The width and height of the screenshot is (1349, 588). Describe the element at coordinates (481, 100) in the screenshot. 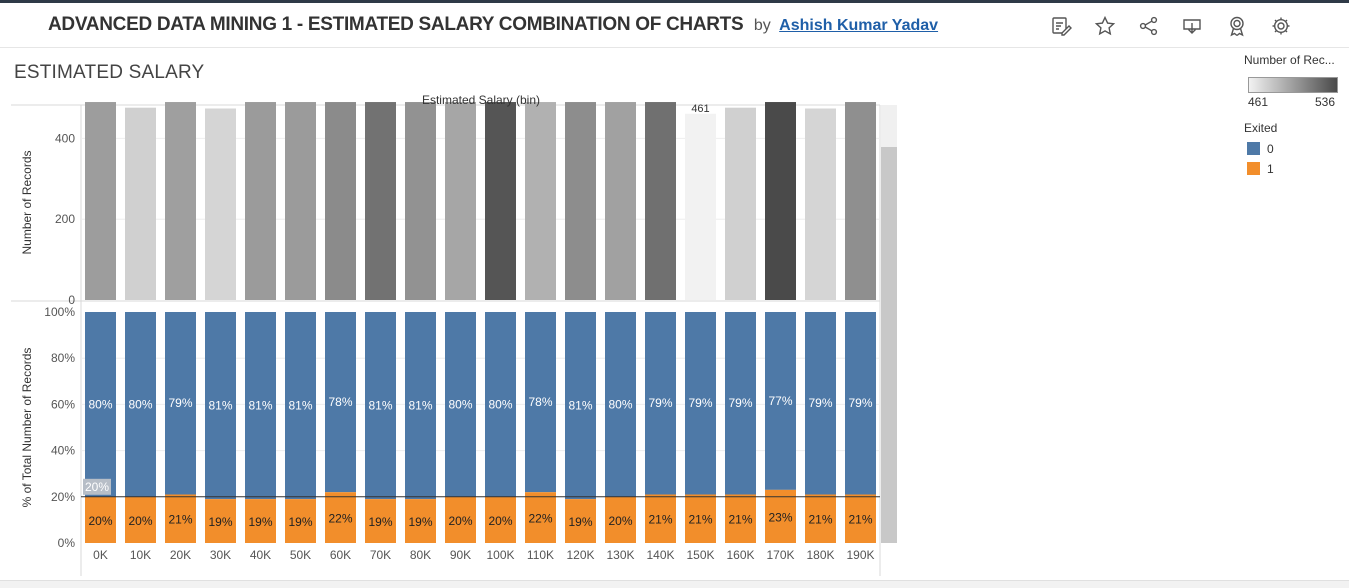

I see `x-field-title: Estimated Salary (bin)` at that location.